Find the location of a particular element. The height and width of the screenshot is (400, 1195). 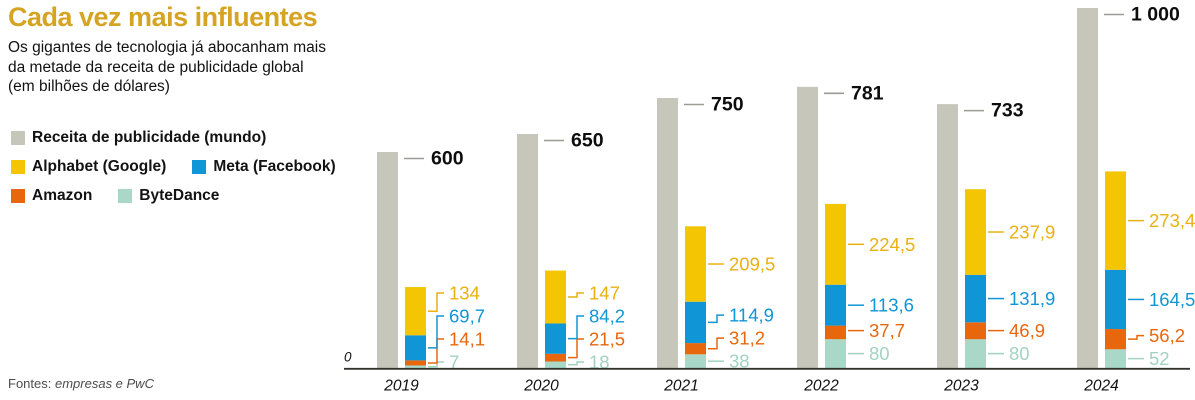

segment-alphabet-google--2021 is located at coordinates (695, 264).